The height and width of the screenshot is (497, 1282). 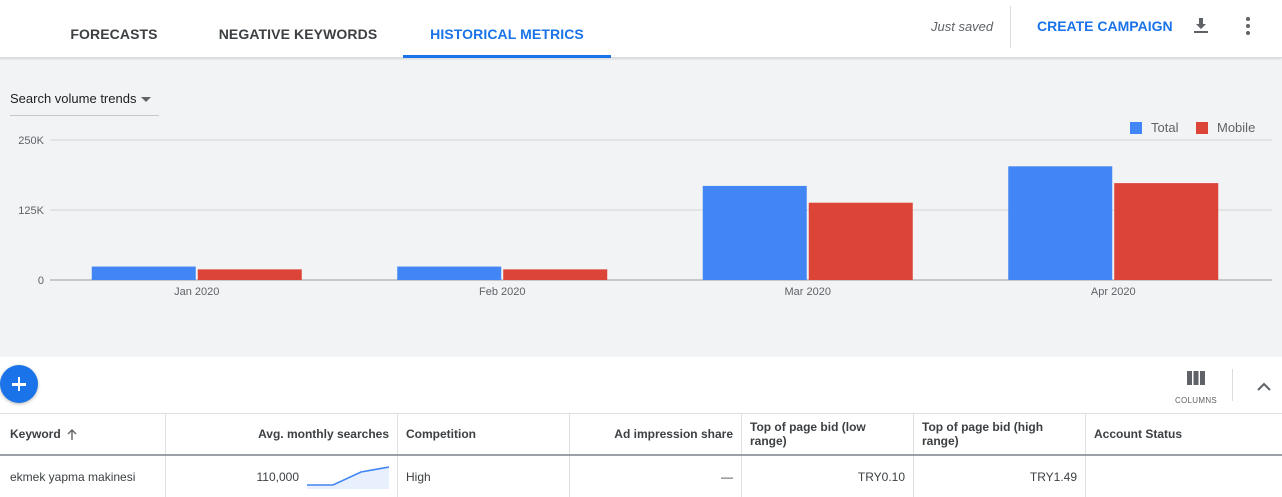 I want to click on col-header-bid-low: Top of page bid (low range), so click(x=828, y=434).